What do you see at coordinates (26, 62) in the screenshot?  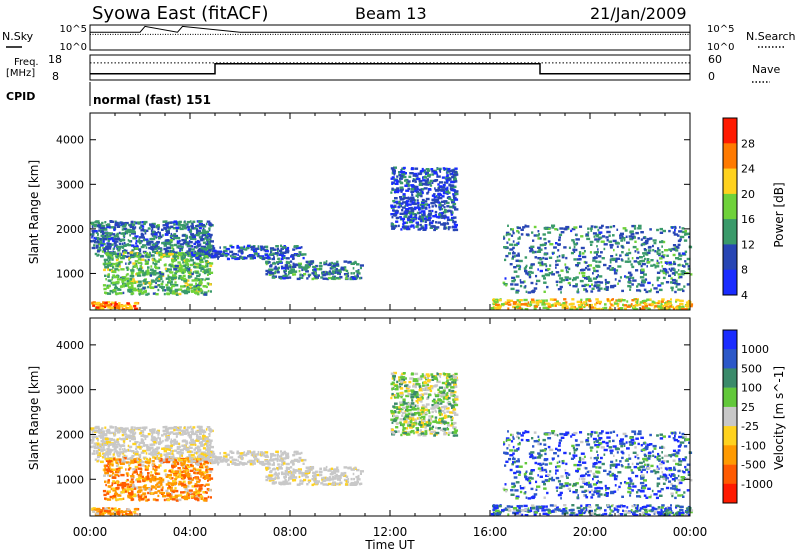 I see `freq-label-1: Freq.` at bounding box center [26, 62].